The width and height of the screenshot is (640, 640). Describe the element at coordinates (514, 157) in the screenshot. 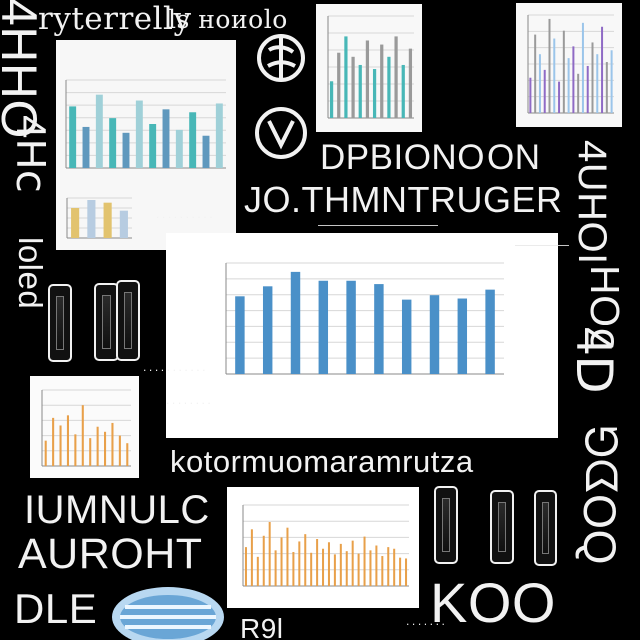

I see `right-heading-1b: ON` at that location.